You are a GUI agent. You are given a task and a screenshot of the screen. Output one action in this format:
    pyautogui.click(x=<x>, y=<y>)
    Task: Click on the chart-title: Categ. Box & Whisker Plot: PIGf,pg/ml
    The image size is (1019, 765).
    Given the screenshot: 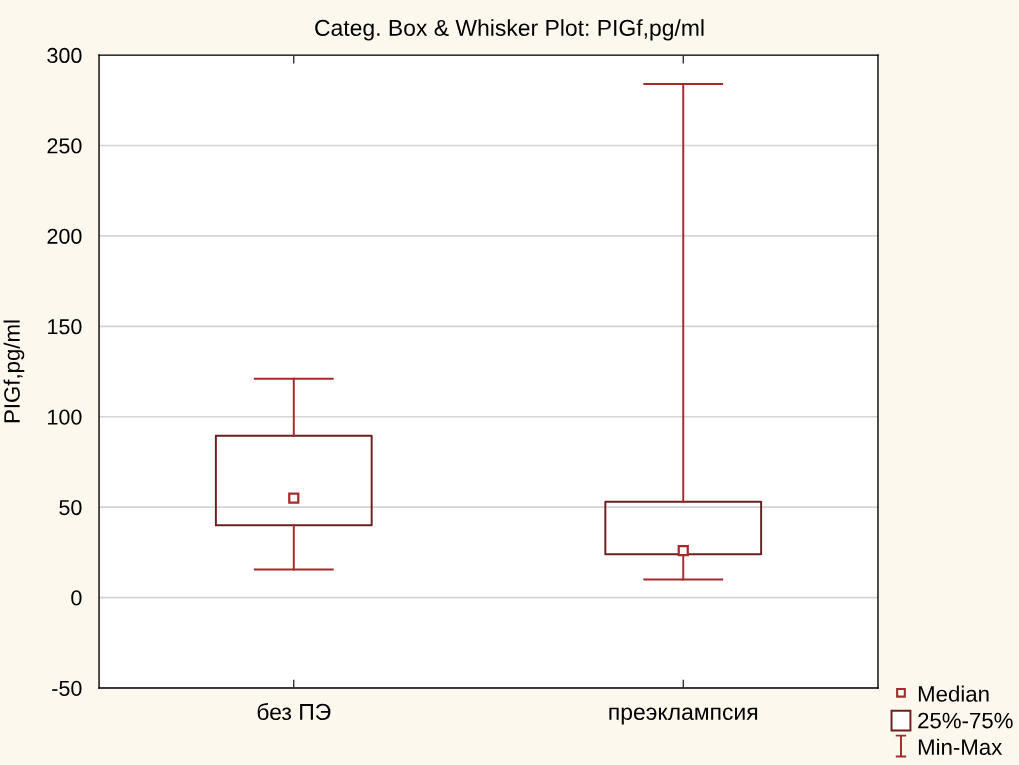 What is the action you would take?
    pyautogui.click(x=509, y=30)
    